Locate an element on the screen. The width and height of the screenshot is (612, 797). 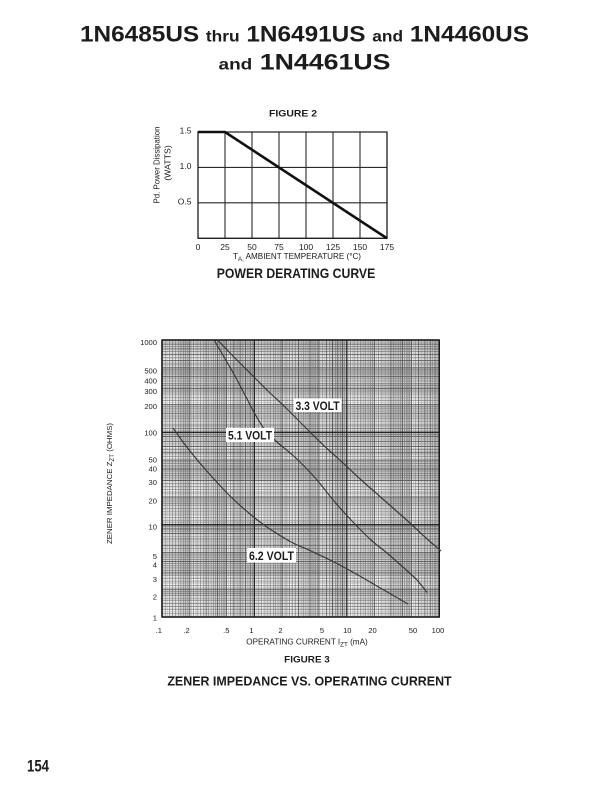
svg-text: 1.5 is located at coordinates (186, 130).